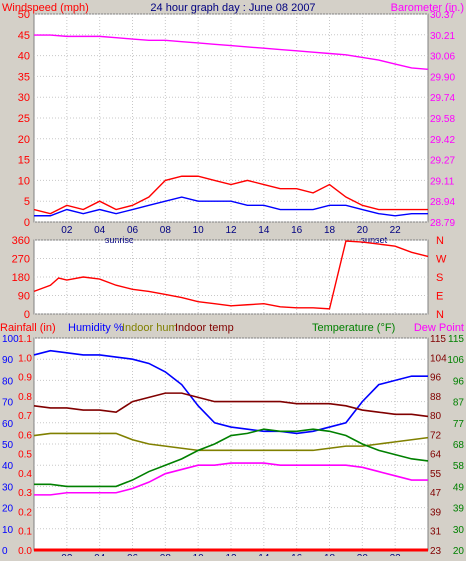 The image size is (466, 561). Describe the element at coordinates (166, 230) in the screenshot. I see `x-tick-label: 08` at that location.